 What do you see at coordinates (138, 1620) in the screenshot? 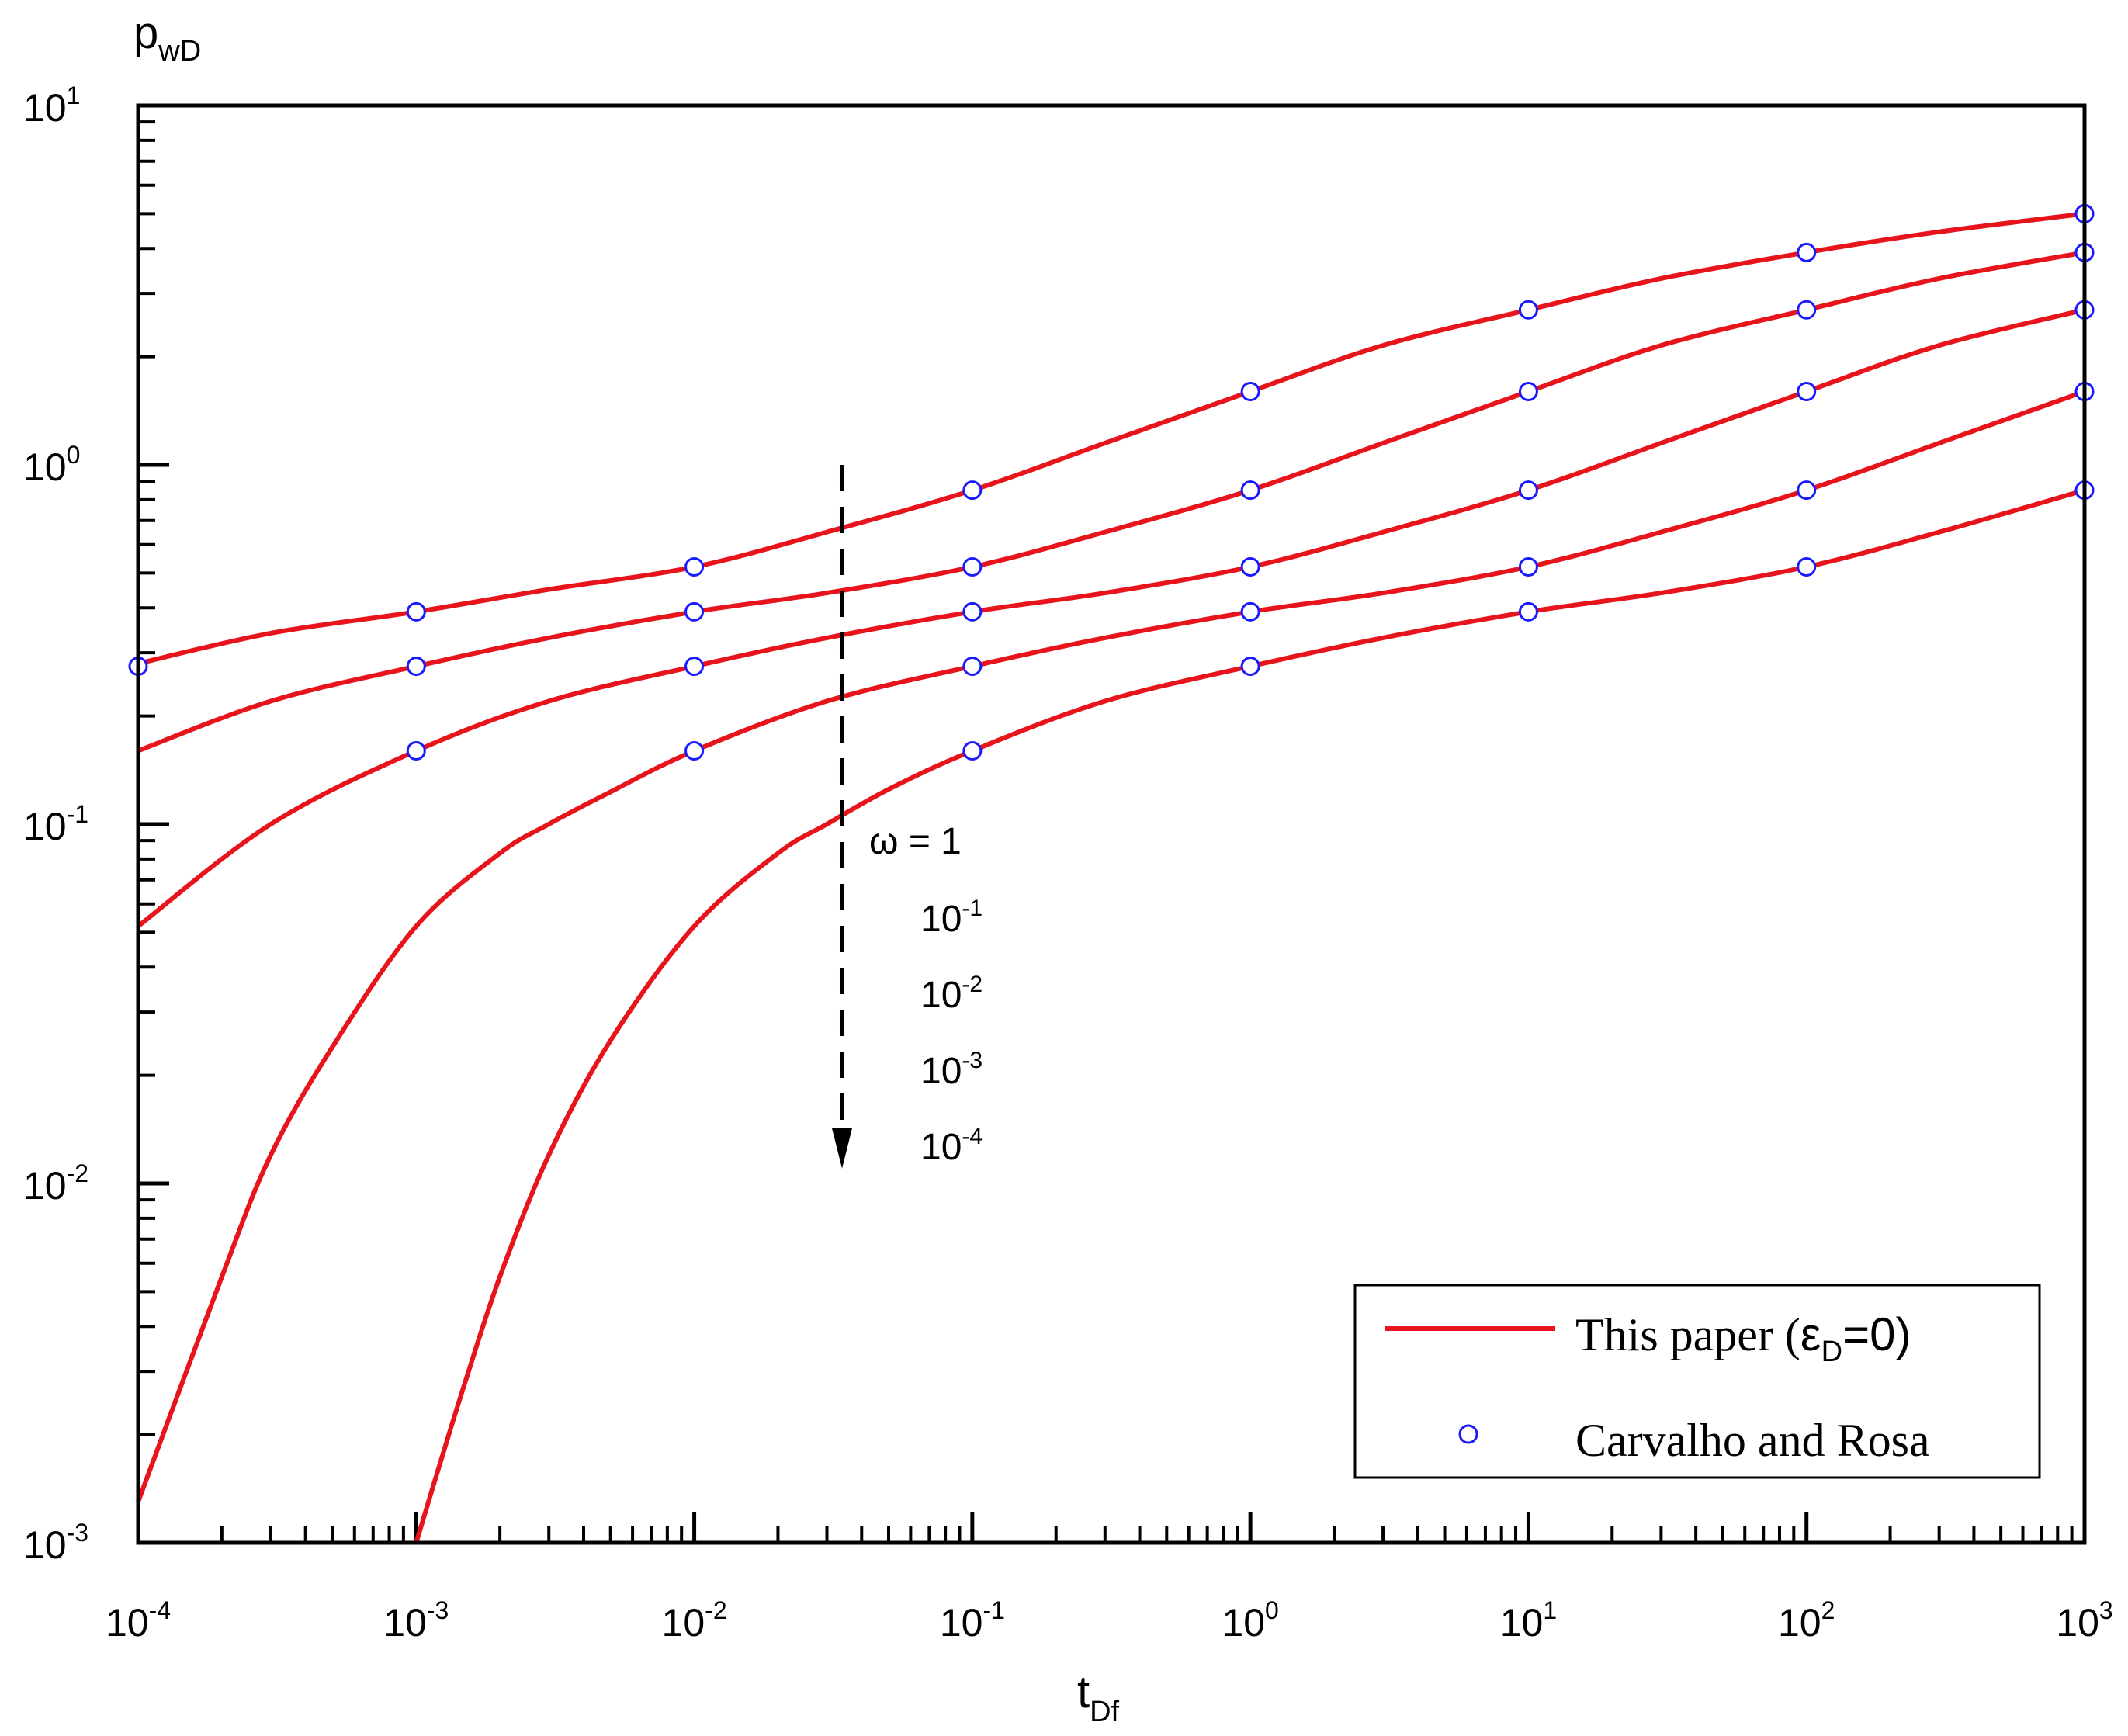
I see `x-tick-label: 10⁻⁴` at bounding box center [138, 1620].